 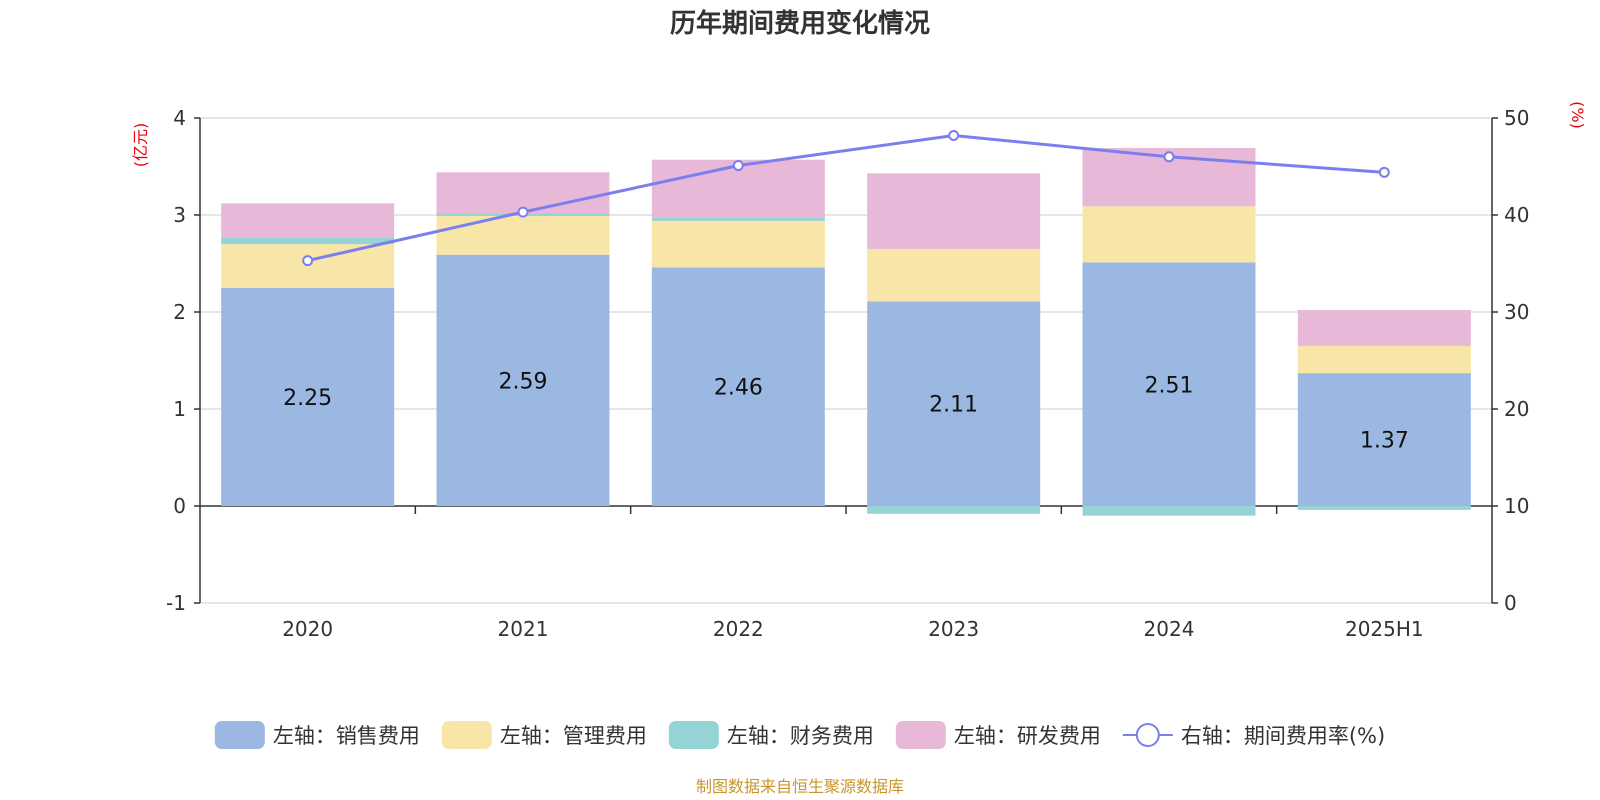 I want to click on bar-segment-4-2021, so click(x=523, y=193).